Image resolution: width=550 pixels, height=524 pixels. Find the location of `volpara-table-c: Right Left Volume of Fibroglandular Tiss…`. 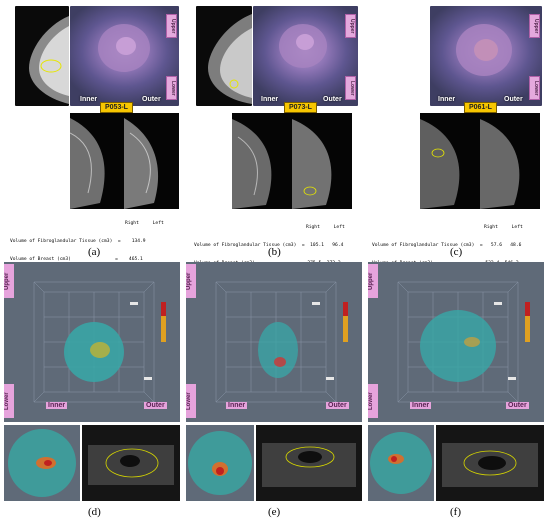

volpara-table-c: Right Left Volume of Fibroglandular Tiss… is located at coordinates (457, 257).